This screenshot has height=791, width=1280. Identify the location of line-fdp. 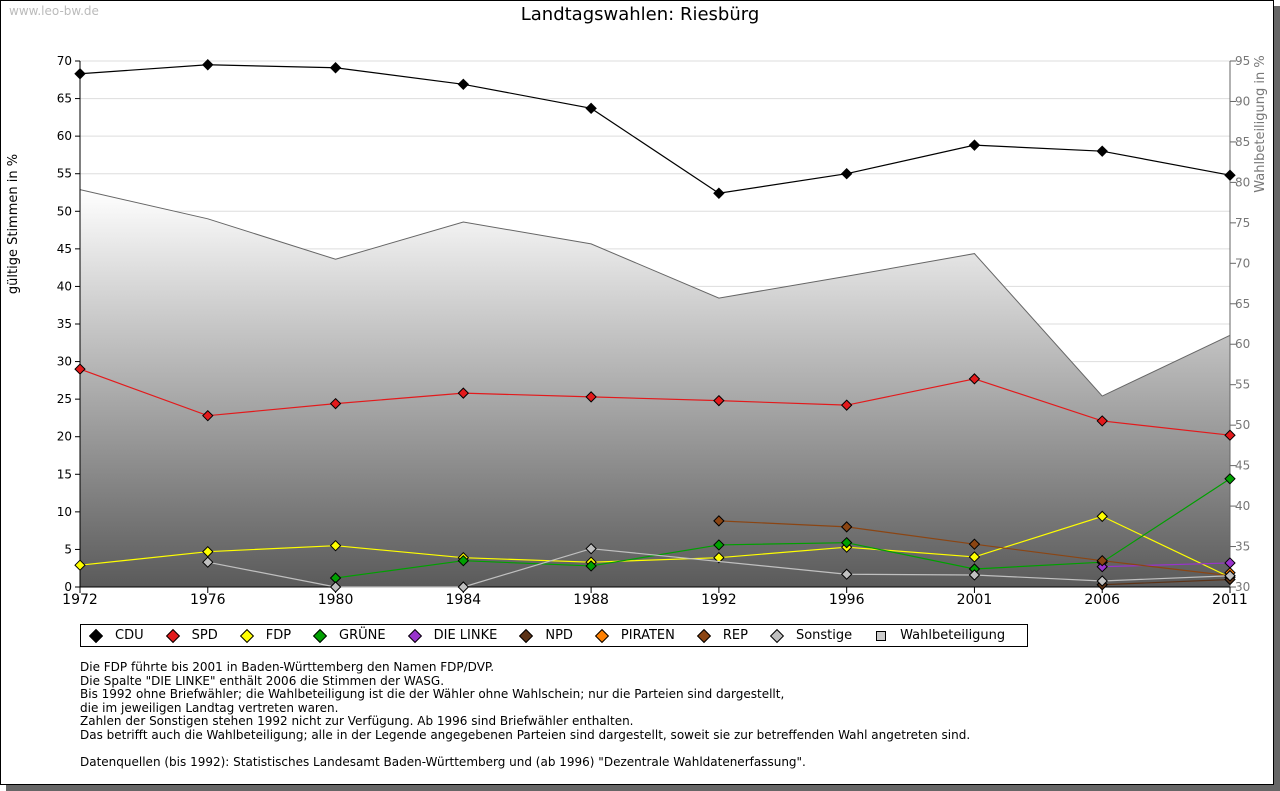
(655, 546).